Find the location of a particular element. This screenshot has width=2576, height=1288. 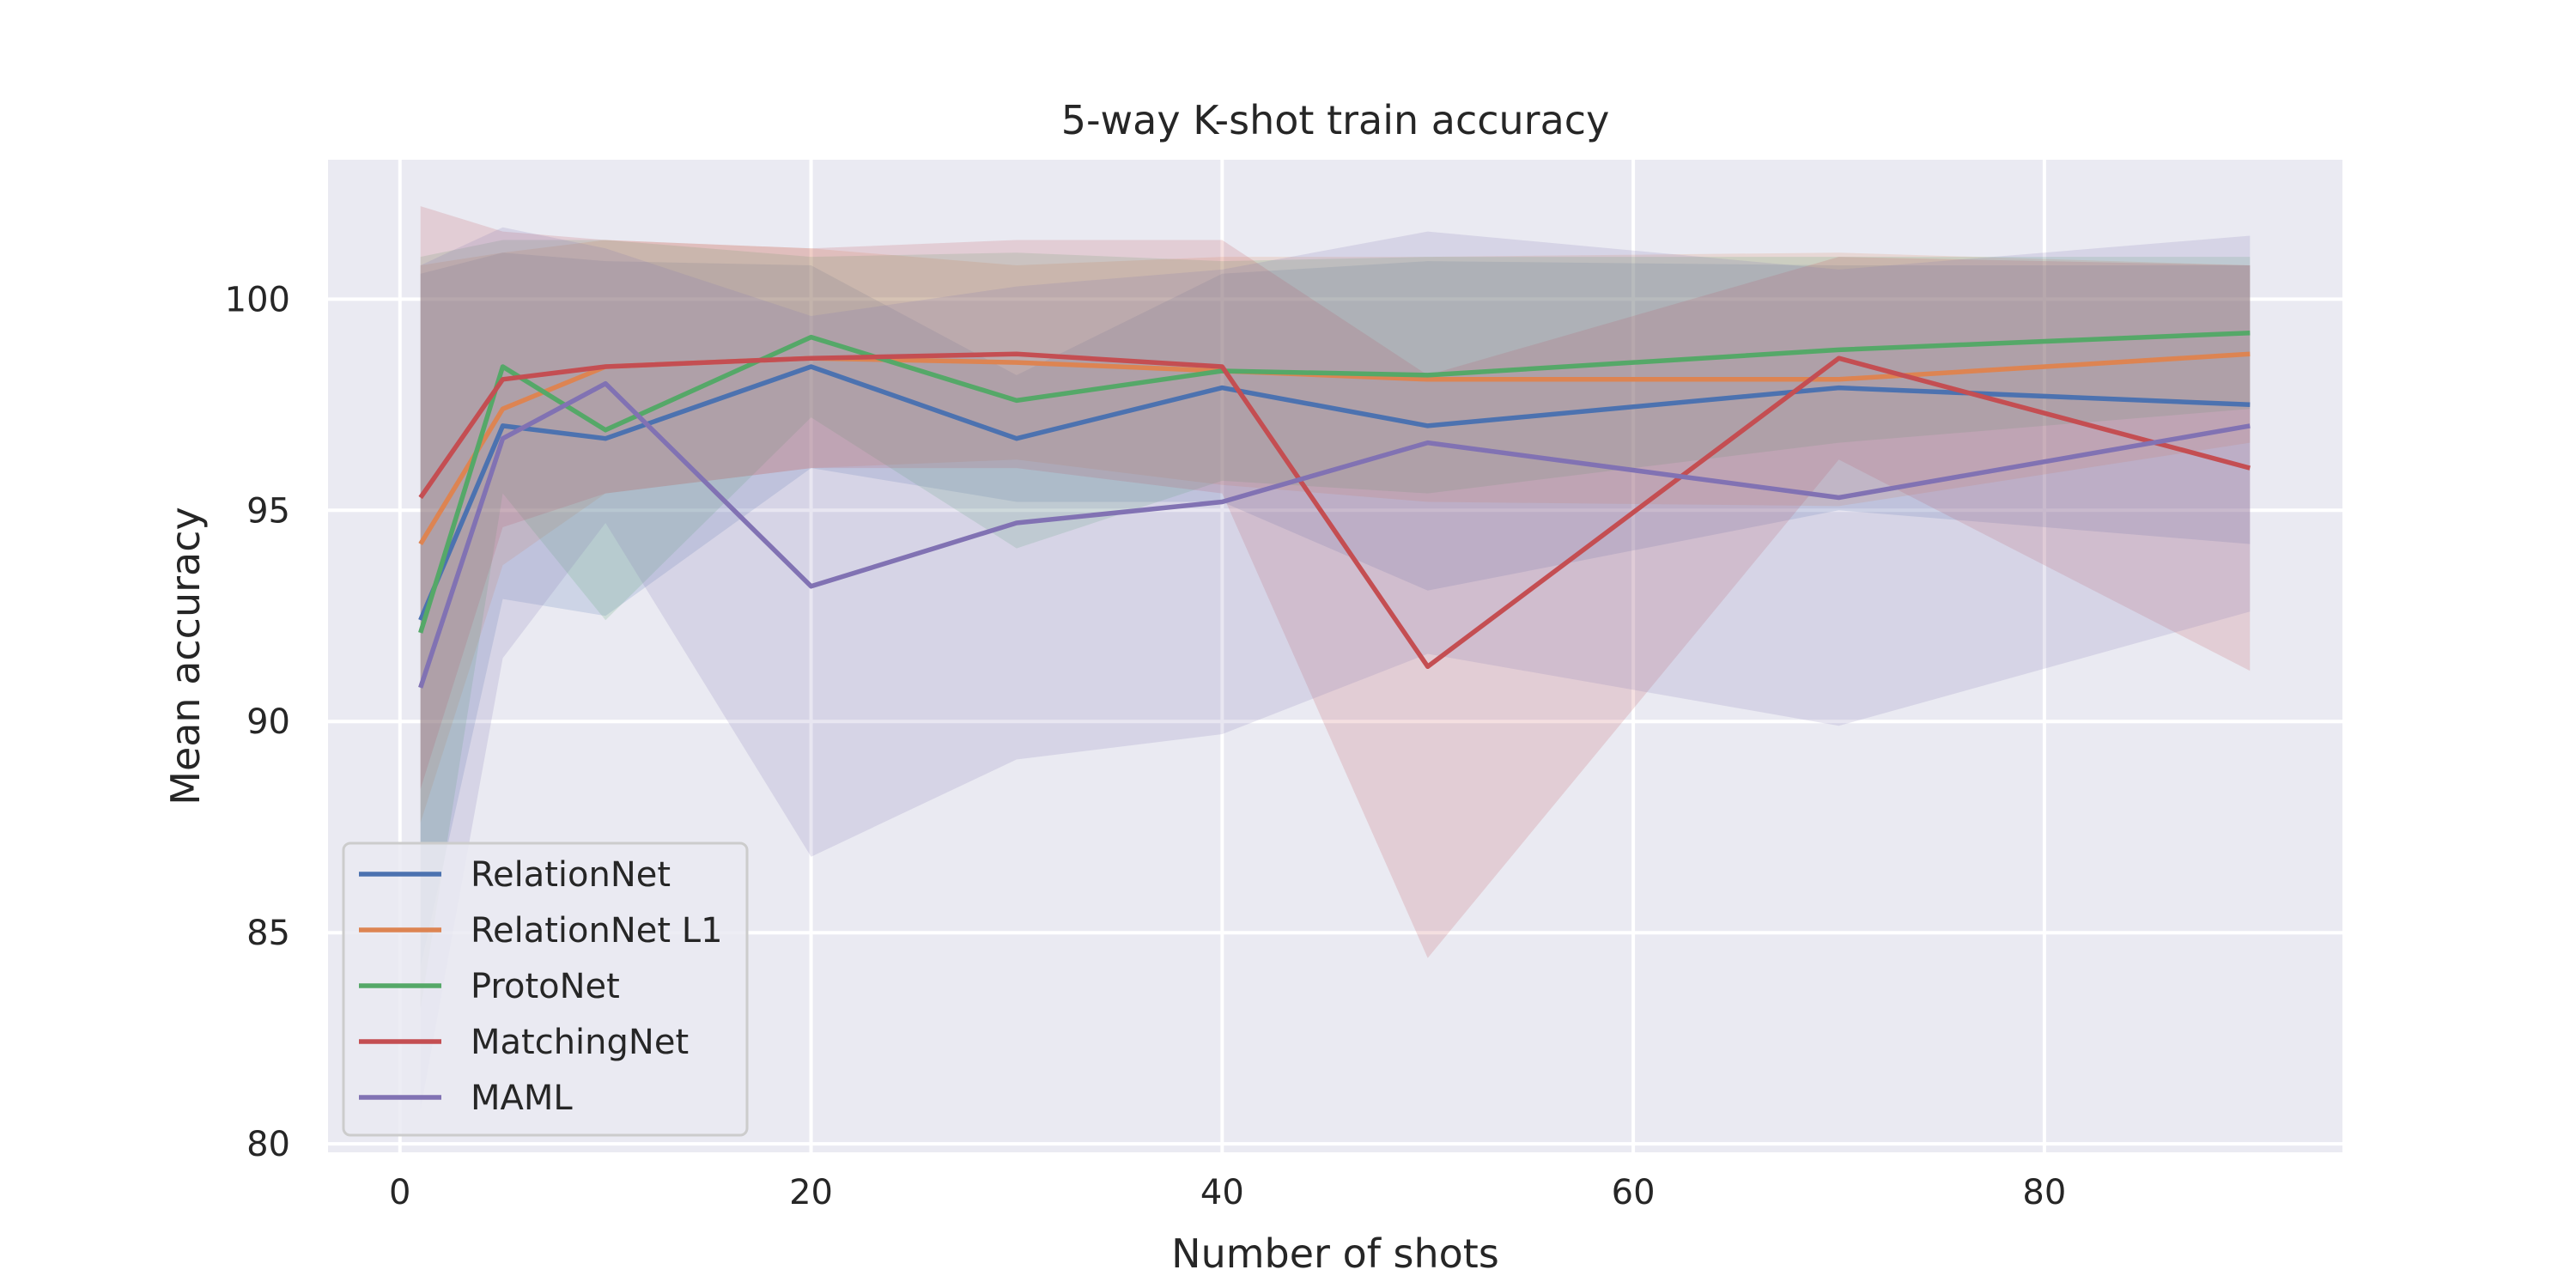

relationnet-line is located at coordinates (1334, 493).